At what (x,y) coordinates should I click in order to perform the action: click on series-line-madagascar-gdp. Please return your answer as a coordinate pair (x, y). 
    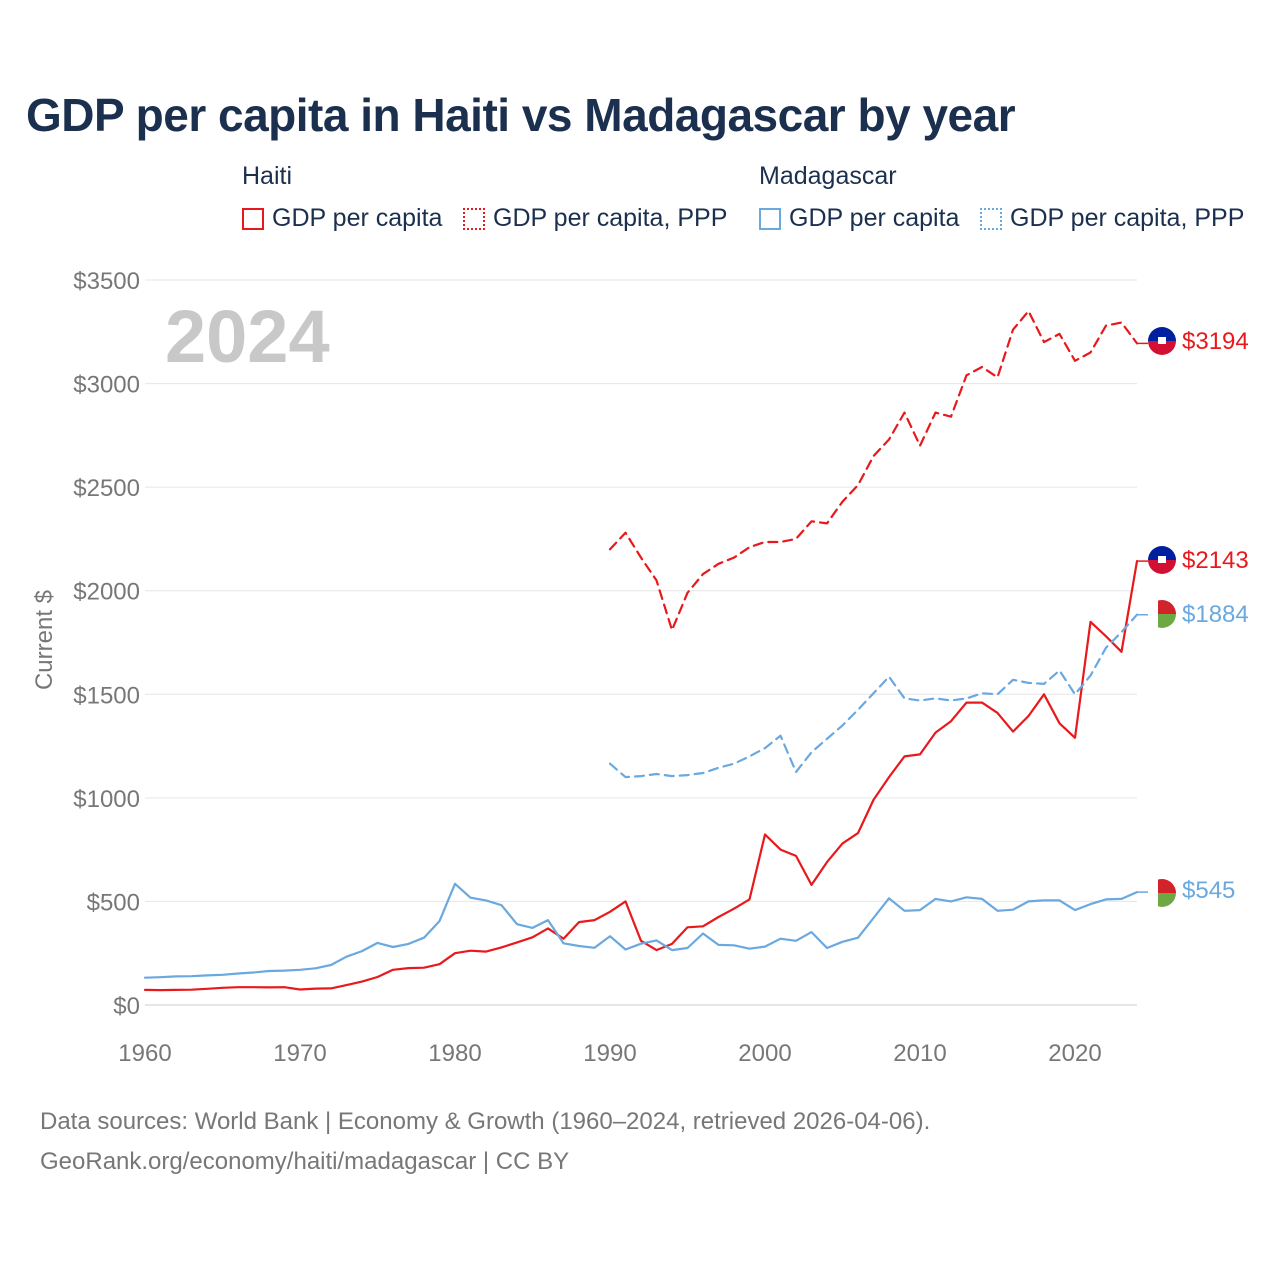
    Looking at the image, I should click on (641, 930).